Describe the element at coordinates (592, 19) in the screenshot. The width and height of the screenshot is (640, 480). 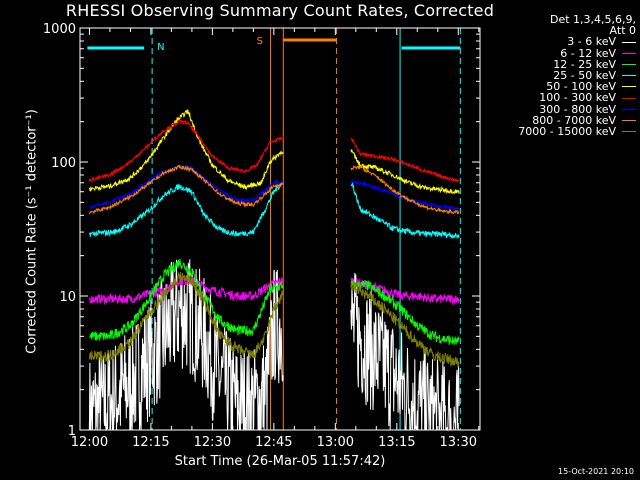
I see `legend-detectors: Det 1,3,4,5,6,9,` at that location.